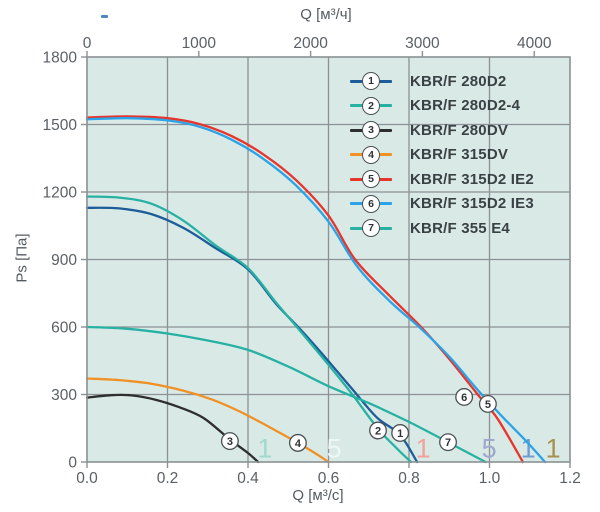 The width and height of the screenshot is (600, 512). What do you see at coordinates (570, 478) in the screenshot?
I see `x-axis-tick-label: 1.2` at bounding box center [570, 478].